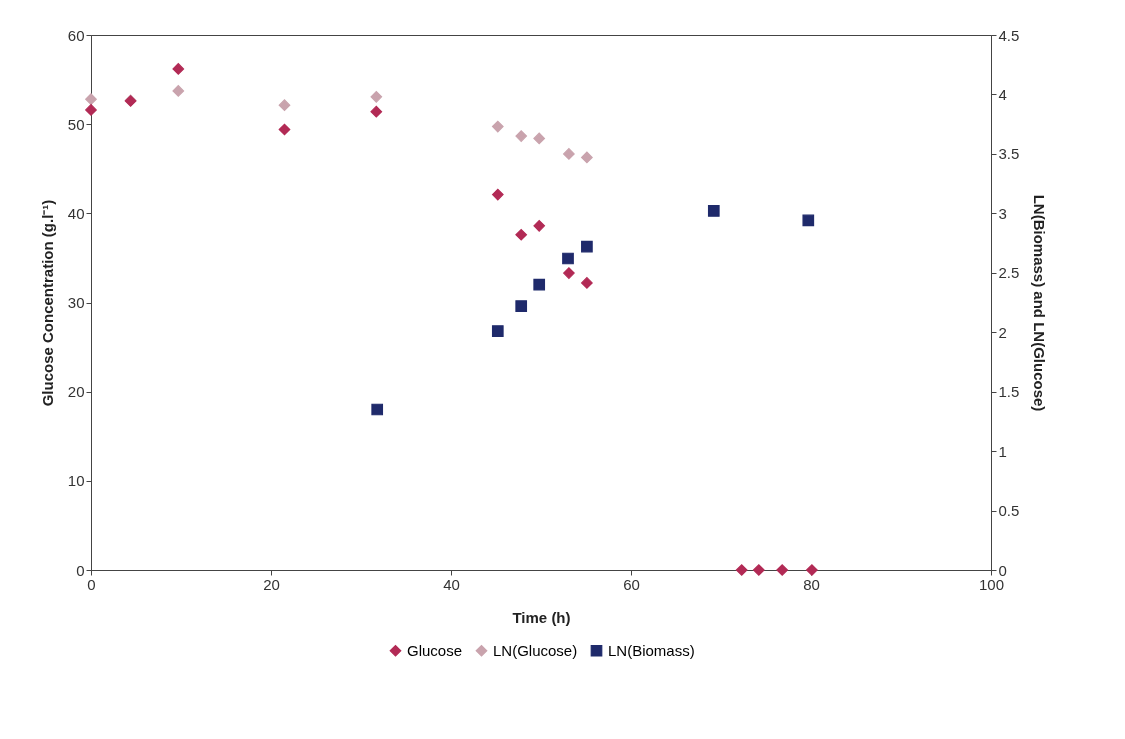 The image size is (1125, 739). I want to click on x-axis-title: Time (h), so click(541, 617).